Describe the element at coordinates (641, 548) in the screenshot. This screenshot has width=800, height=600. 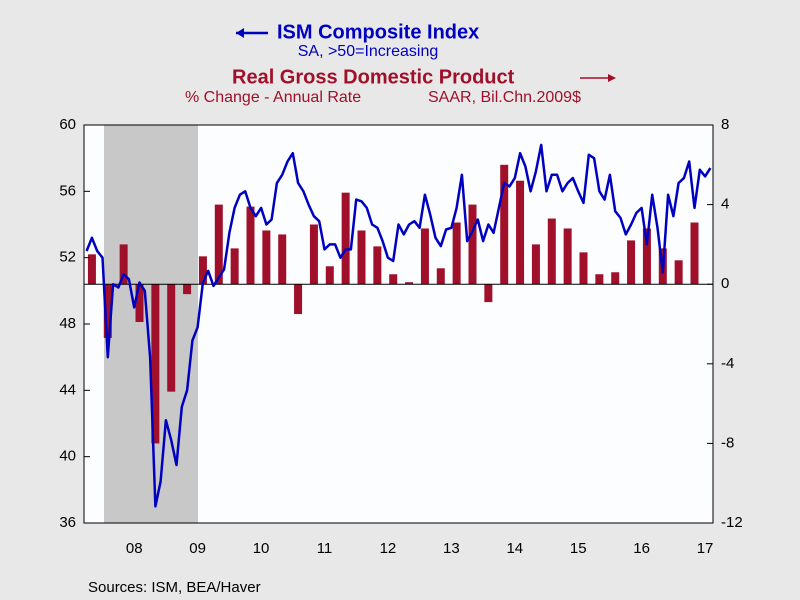
I see `x-tick-label: 16` at that location.